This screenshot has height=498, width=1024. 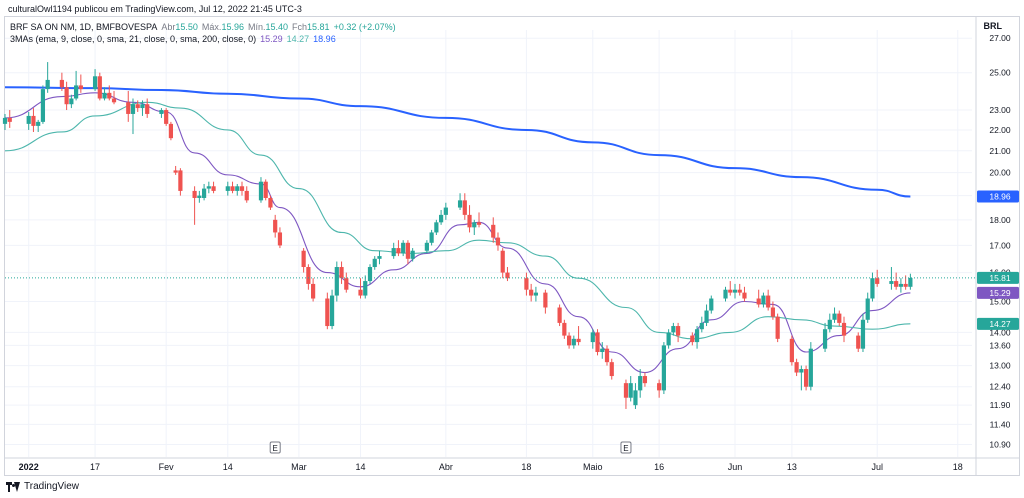 What do you see at coordinates (211, 27) in the screenshot?
I see `high-label: Máx.` at bounding box center [211, 27].